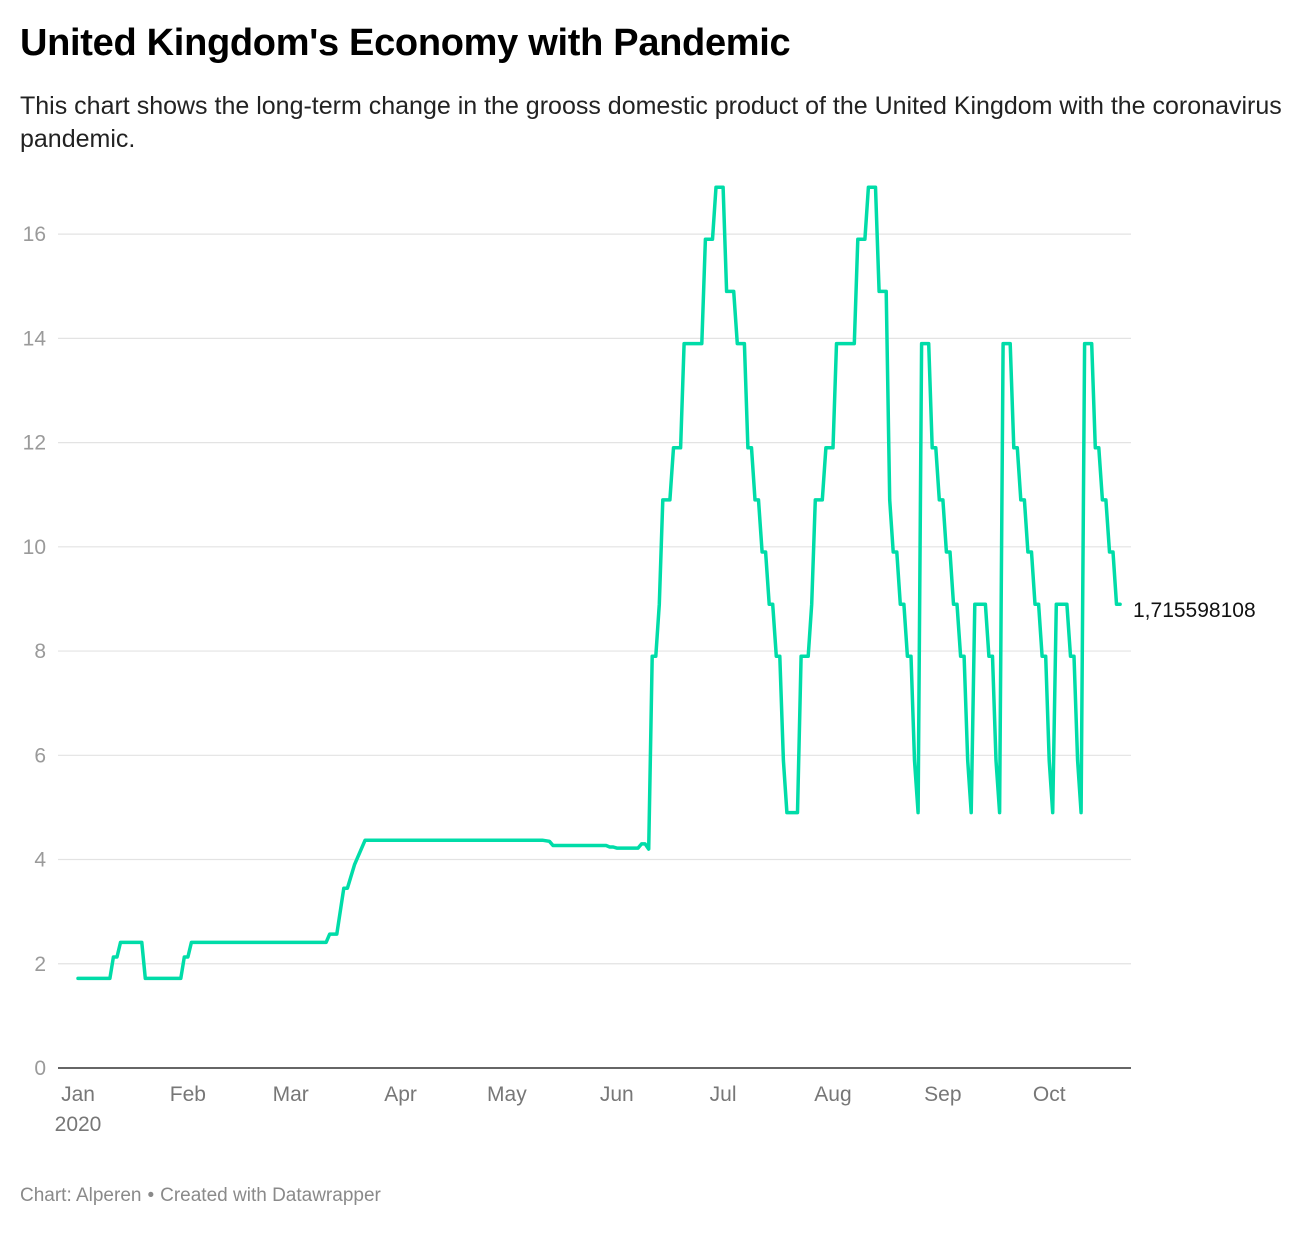  Describe the element at coordinates (400, 1094) in the screenshot. I see `x-tick-label: Apr` at that location.